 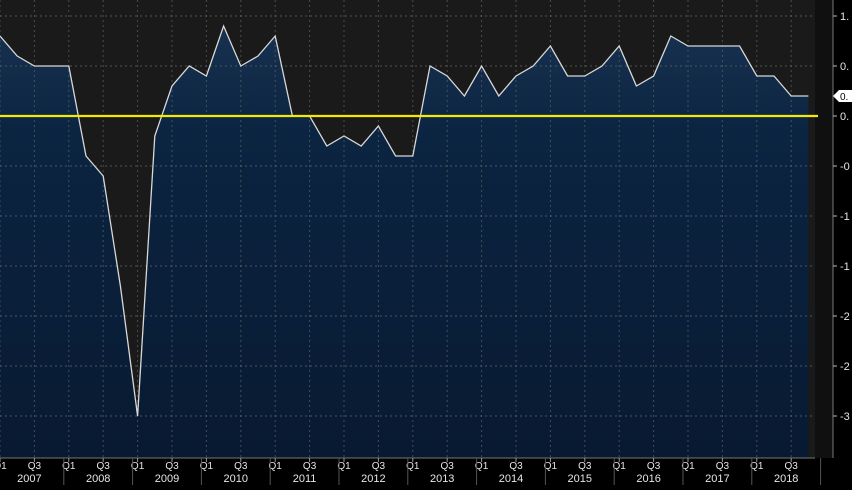 I want to click on y-tick-label: 1., so click(x=844, y=17).